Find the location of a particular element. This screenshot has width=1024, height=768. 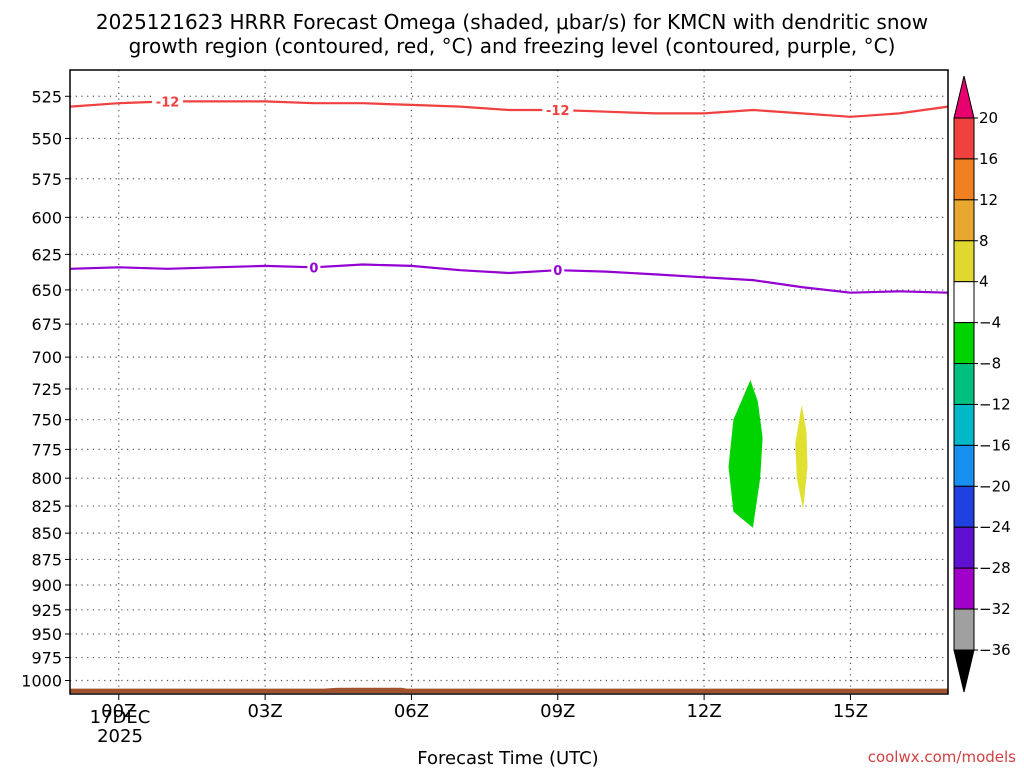

colorbar-bottom-arrow is located at coordinates (964, 671).